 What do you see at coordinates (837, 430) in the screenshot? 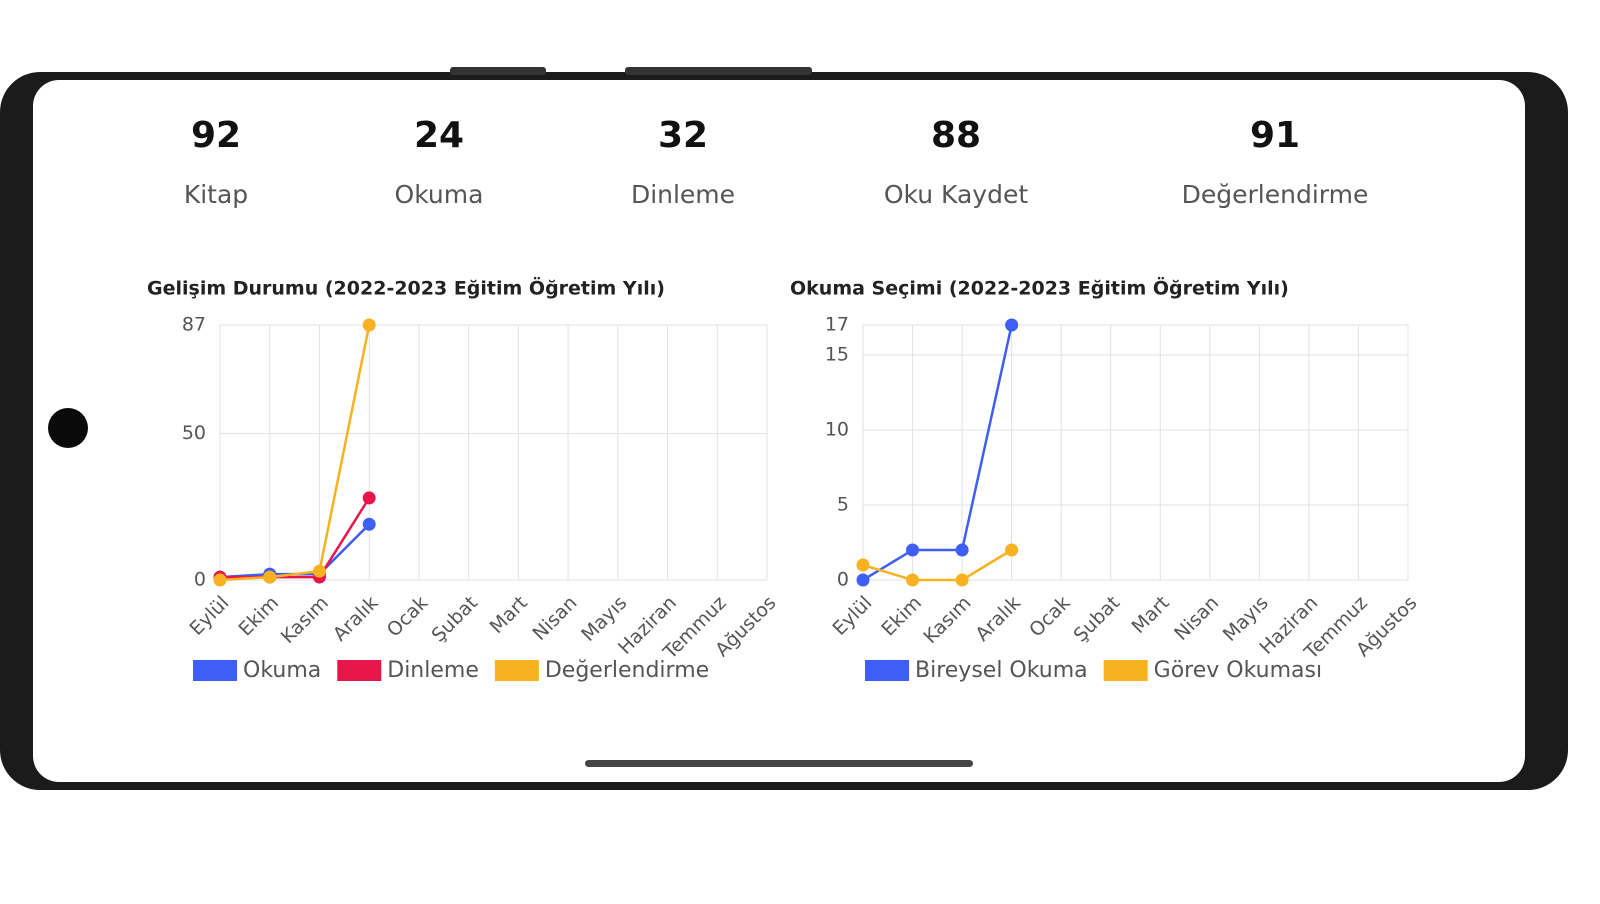
I see `y-tick-label: 10` at bounding box center [837, 430].